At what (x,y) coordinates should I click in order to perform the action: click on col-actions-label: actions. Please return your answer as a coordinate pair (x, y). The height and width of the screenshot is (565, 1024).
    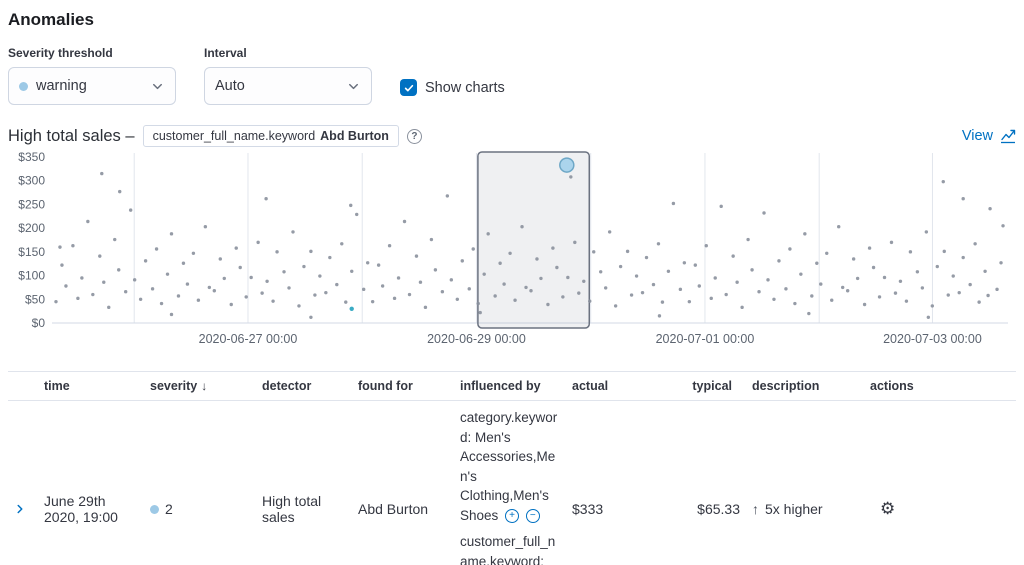
    Looking at the image, I should click on (892, 386).